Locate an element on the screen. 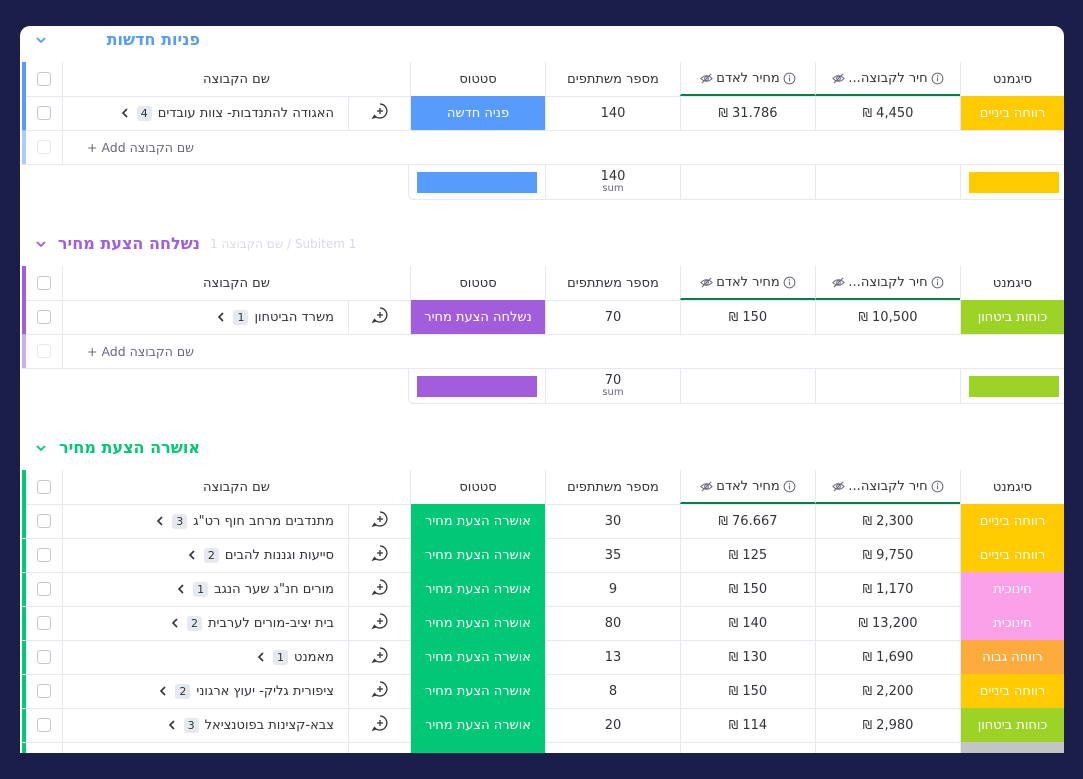  participants-cell: 35 is located at coordinates (612, 555).